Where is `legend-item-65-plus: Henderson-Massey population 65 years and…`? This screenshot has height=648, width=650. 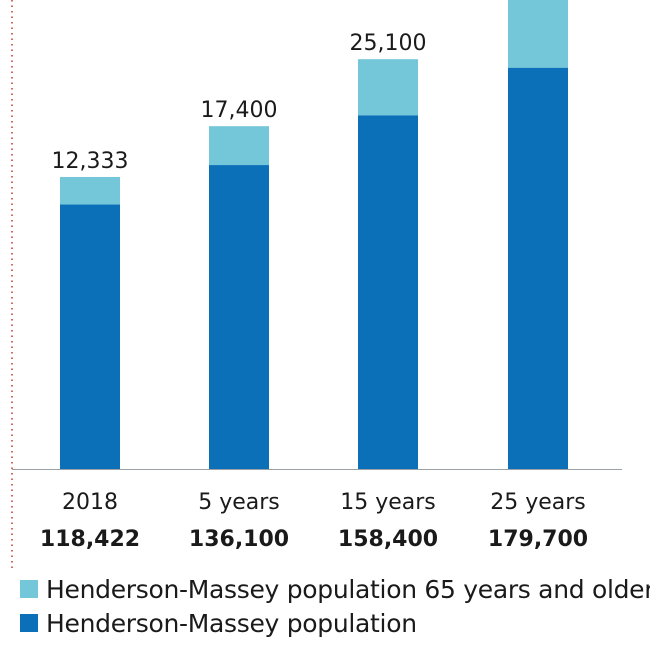 legend-item-65-plus: Henderson-Massey population 65 years and… is located at coordinates (335, 589).